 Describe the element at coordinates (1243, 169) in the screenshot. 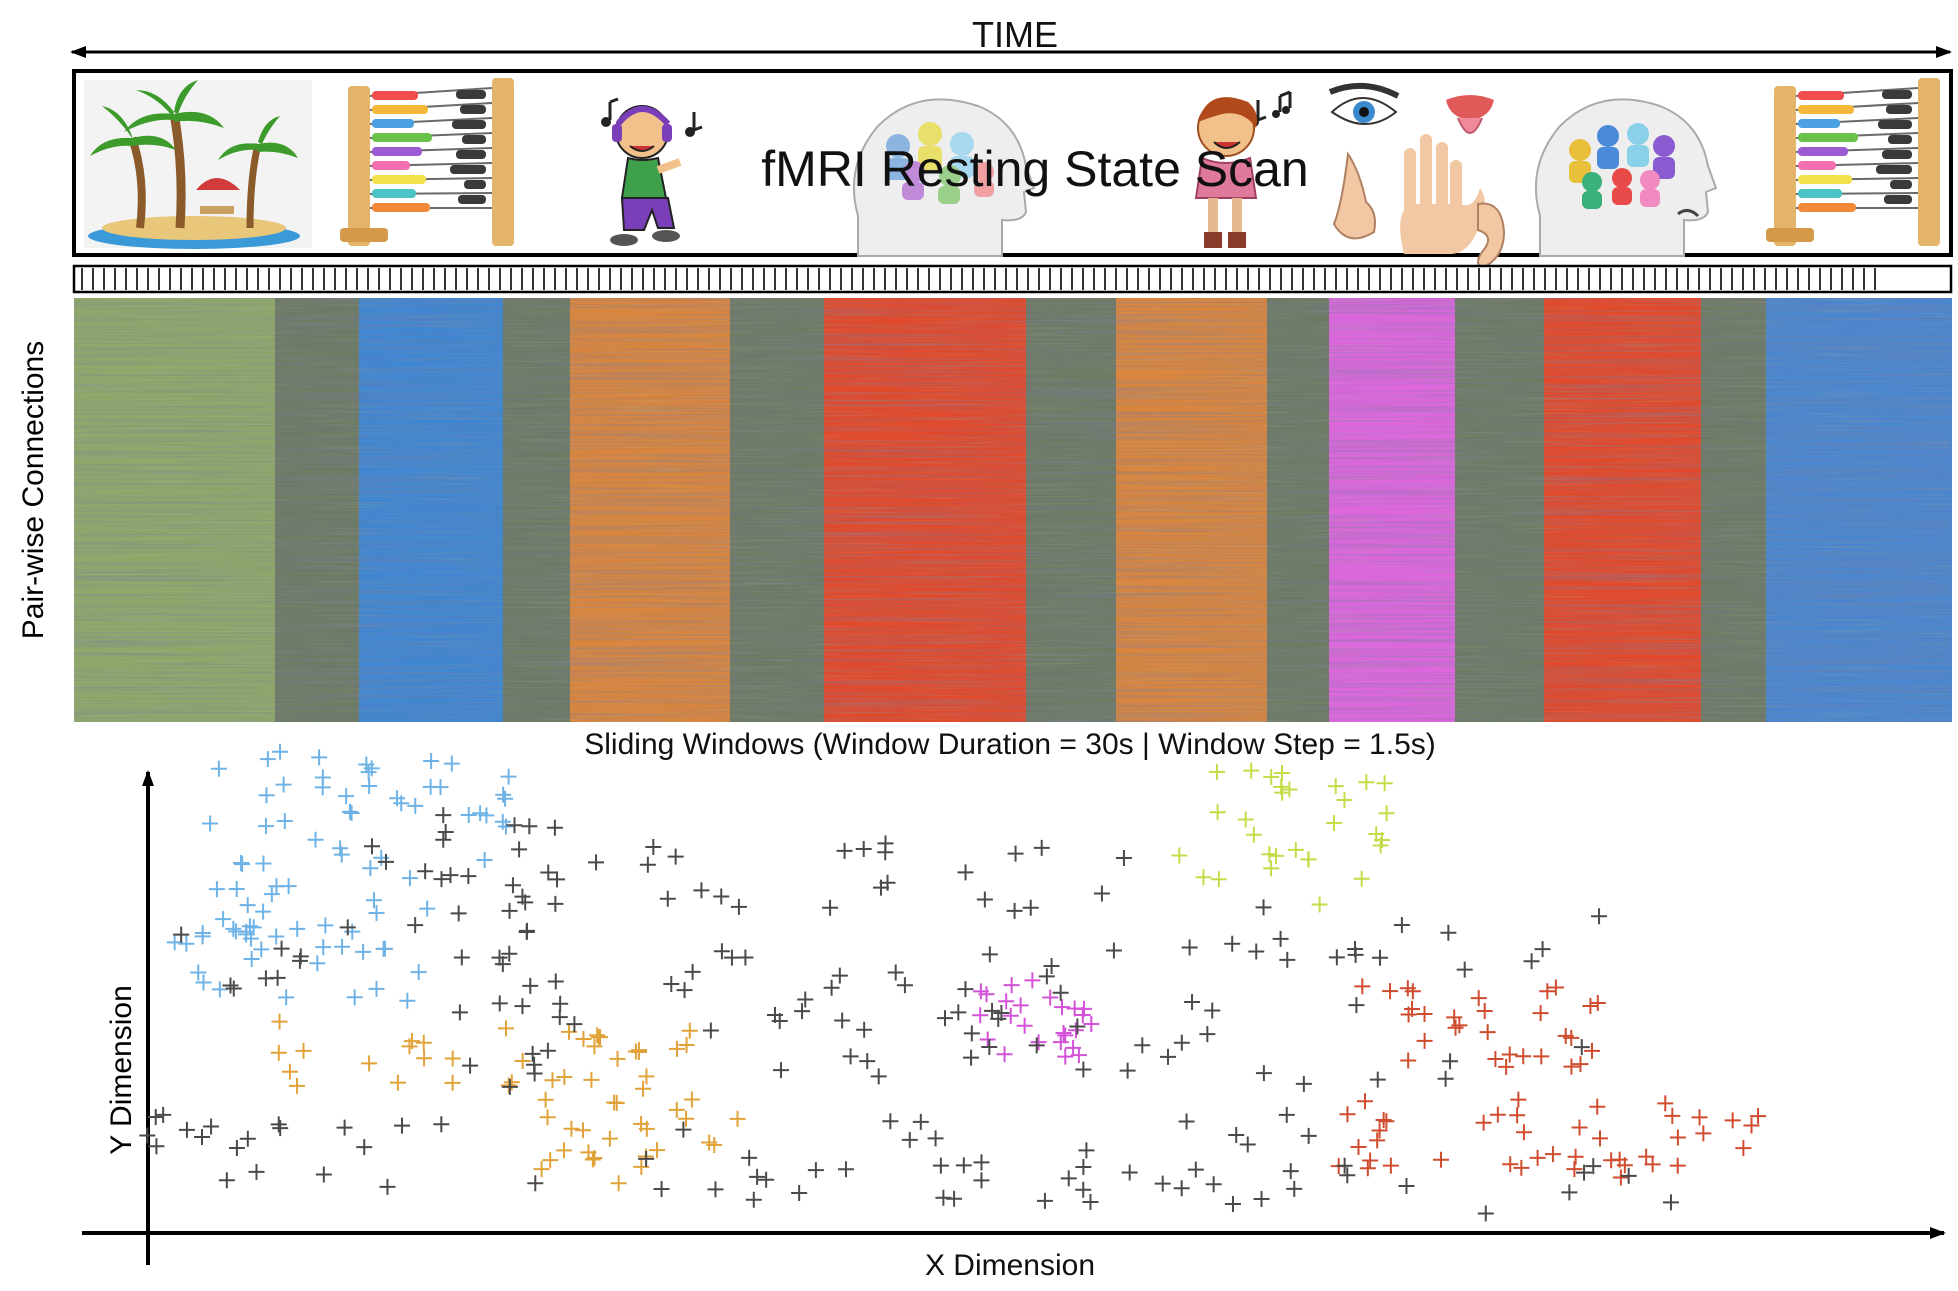

I see `singing-person-icon` at that location.